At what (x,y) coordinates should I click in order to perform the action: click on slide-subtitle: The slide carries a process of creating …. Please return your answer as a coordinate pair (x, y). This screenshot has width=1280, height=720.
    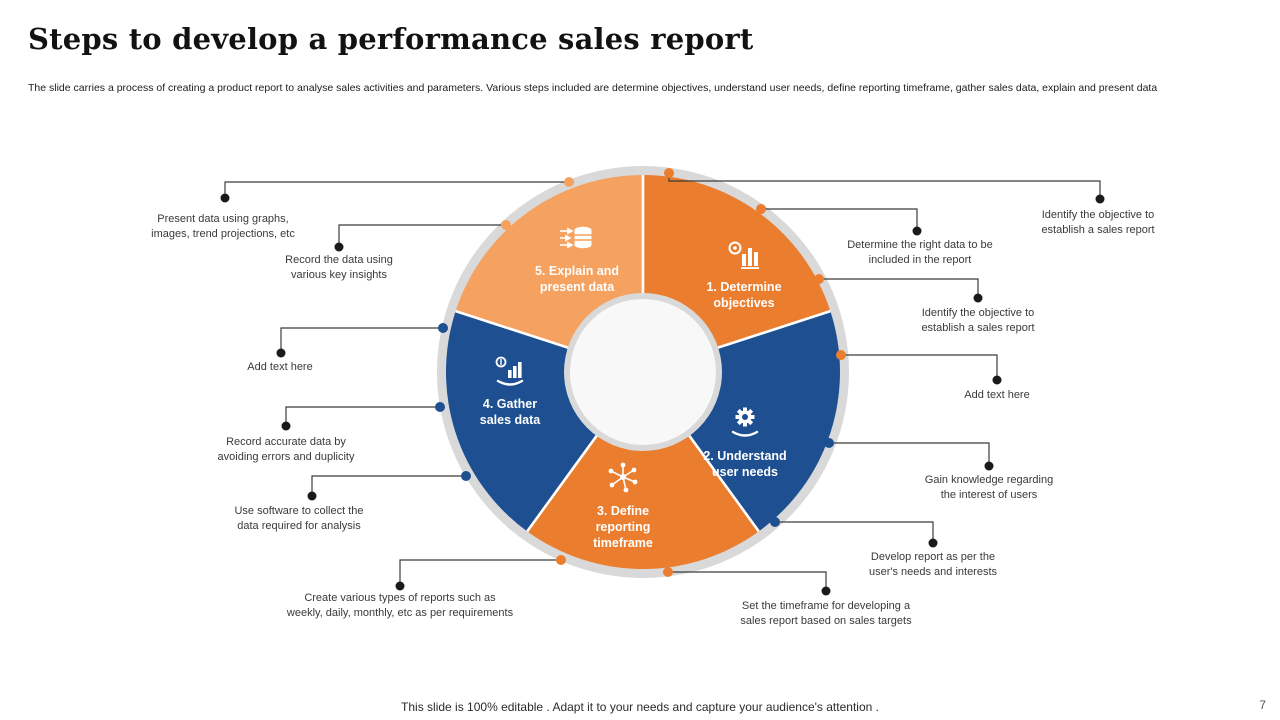
    Looking at the image, I should click on (593, 88).